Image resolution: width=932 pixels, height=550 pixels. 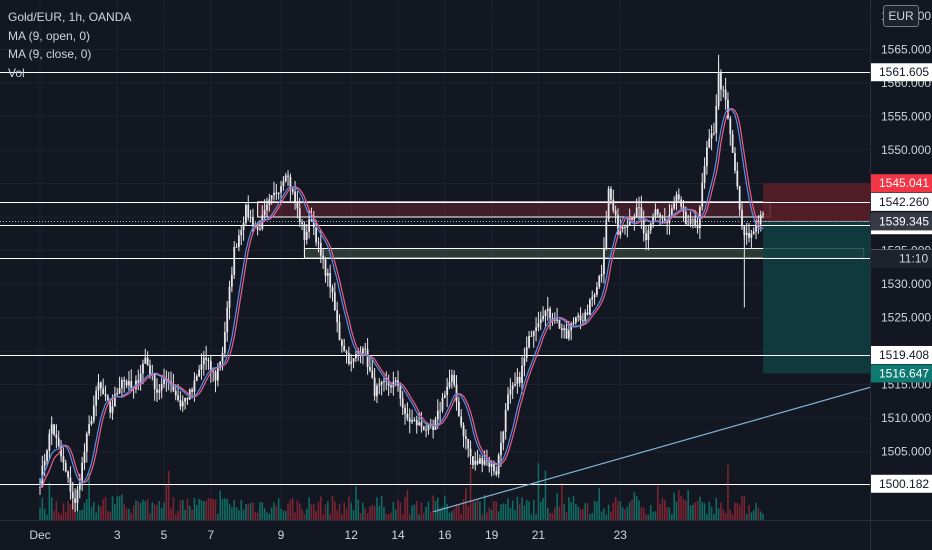 What do you see at coordinates (70, 17) in the screenshot?
I see `legend-symbol: Gold/EUR, 1h, OANDA` at bounding box center [70, 17].